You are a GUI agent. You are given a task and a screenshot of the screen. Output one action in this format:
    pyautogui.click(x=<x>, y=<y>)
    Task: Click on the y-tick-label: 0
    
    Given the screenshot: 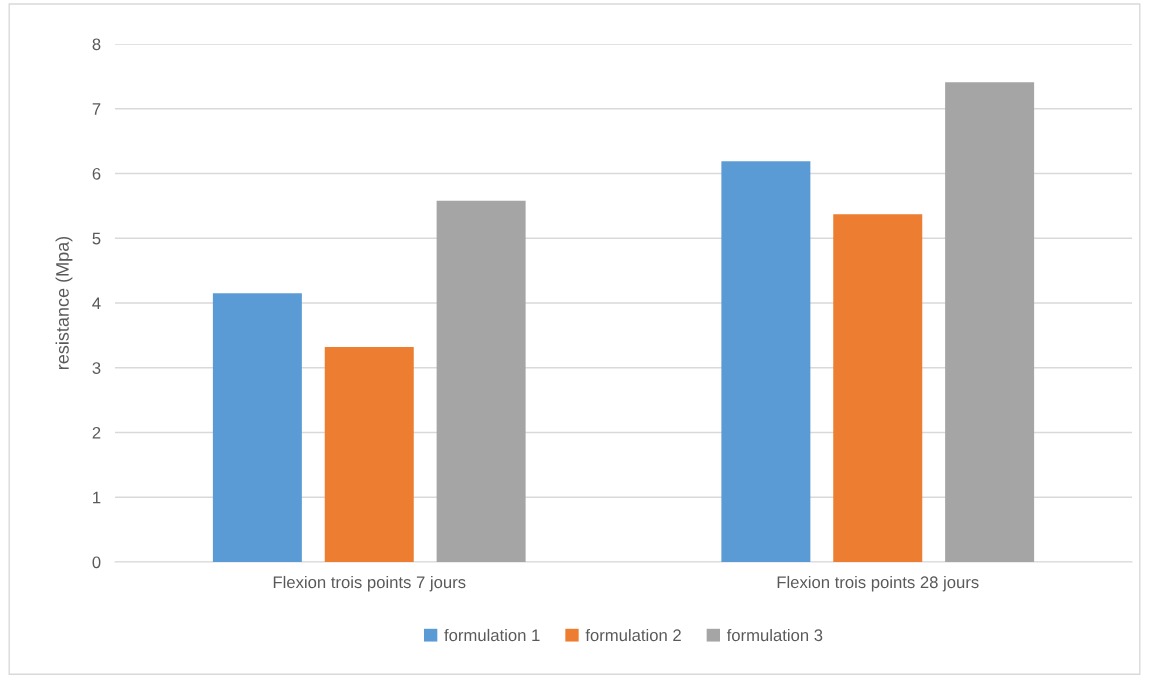 What is the action you would take?
    pyautogui.click(x=96, y=562)
    